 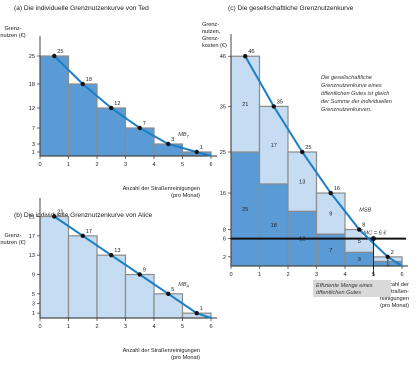 I want to click on y-axis-label: kosten (€), so click(x=214, y=46).